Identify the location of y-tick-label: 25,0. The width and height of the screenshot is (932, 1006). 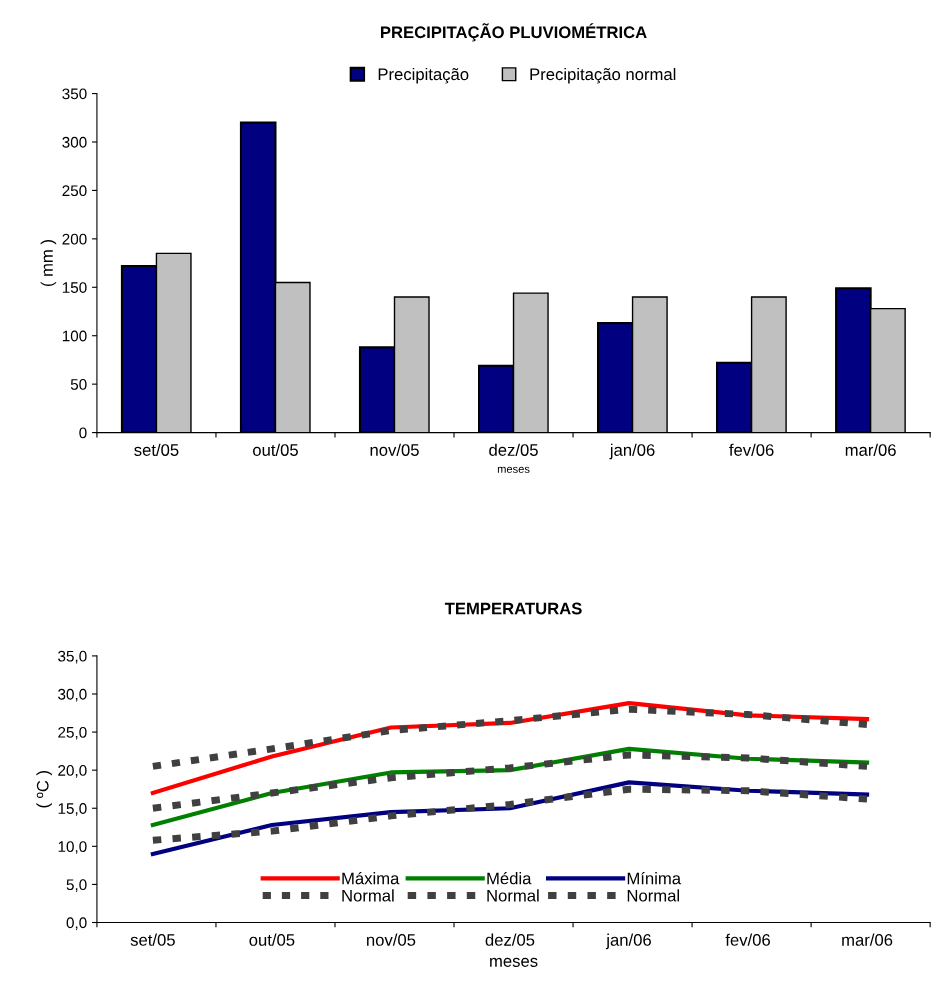
(72, 733).